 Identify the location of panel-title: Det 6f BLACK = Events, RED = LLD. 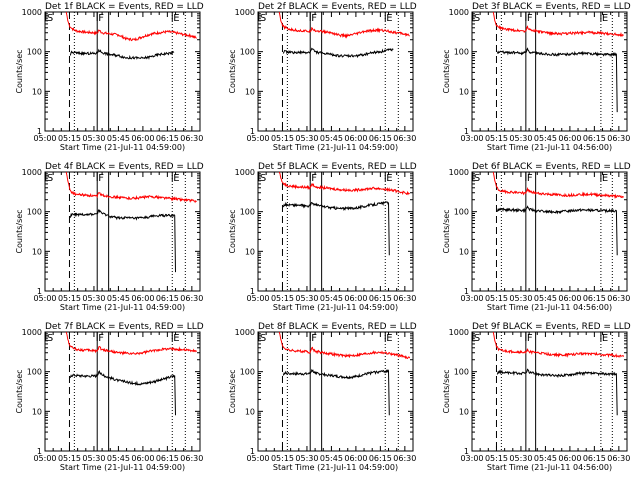
(551, 167).